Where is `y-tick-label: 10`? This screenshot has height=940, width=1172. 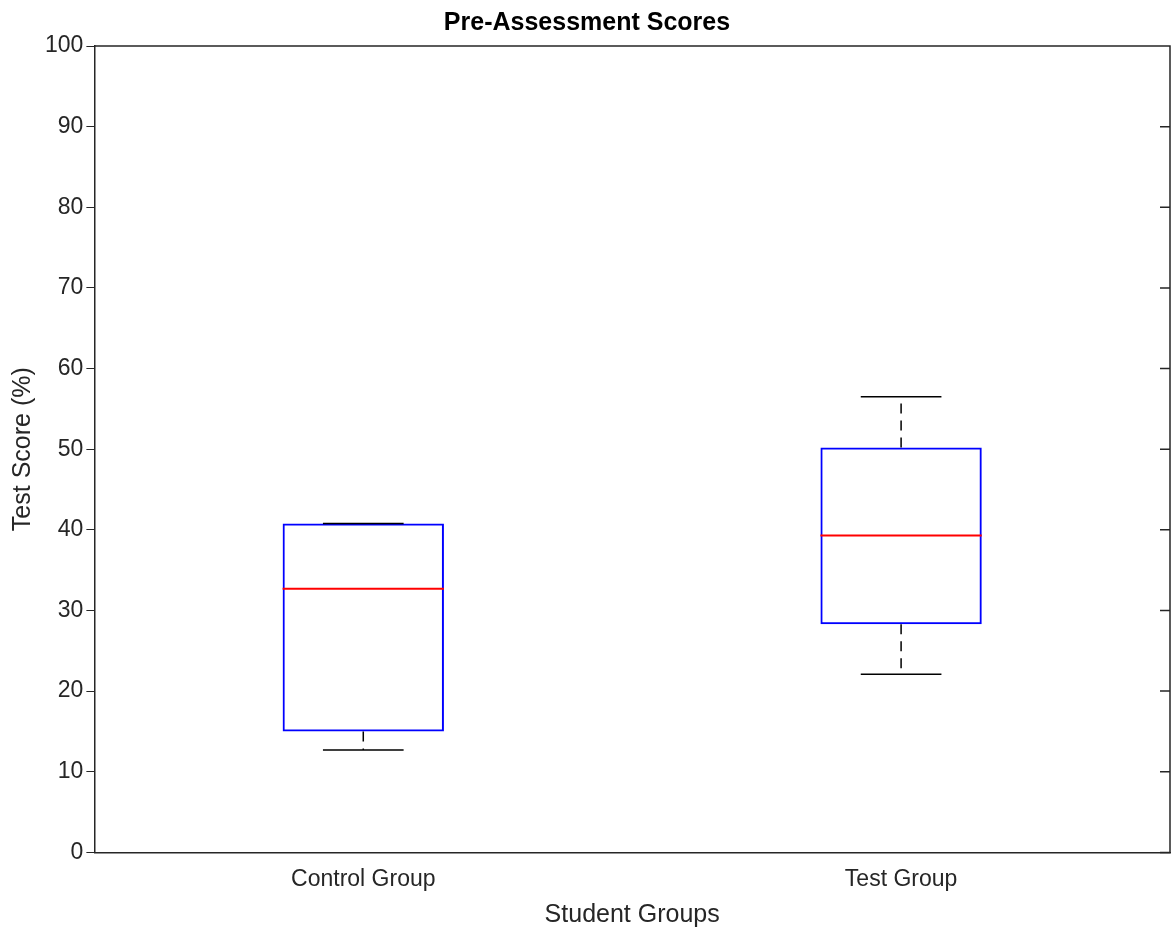 y-tick-label: 10 is located at coordinates (70, 770).